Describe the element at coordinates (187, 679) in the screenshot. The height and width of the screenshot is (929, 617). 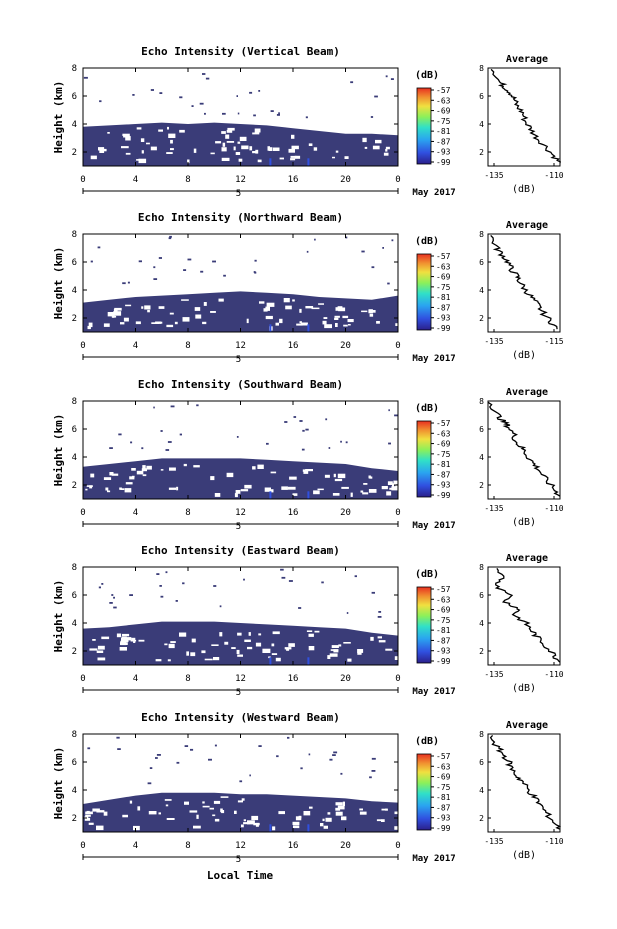
I see `x-tick-label: 8` at that location.